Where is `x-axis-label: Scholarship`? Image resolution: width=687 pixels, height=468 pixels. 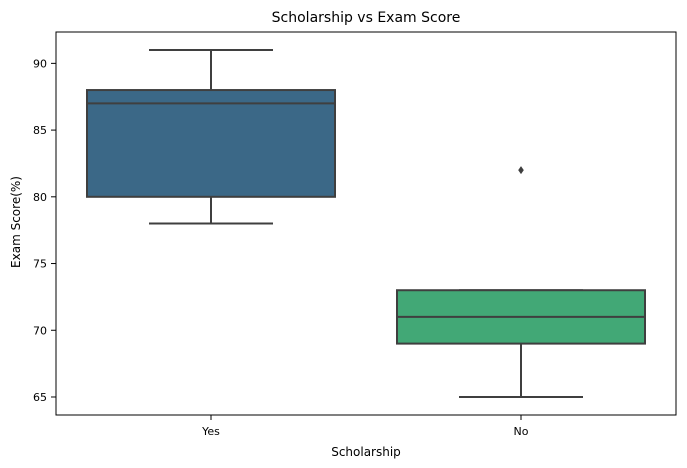
x-axis-label: Scholarship is located at coordinates (366, 452).